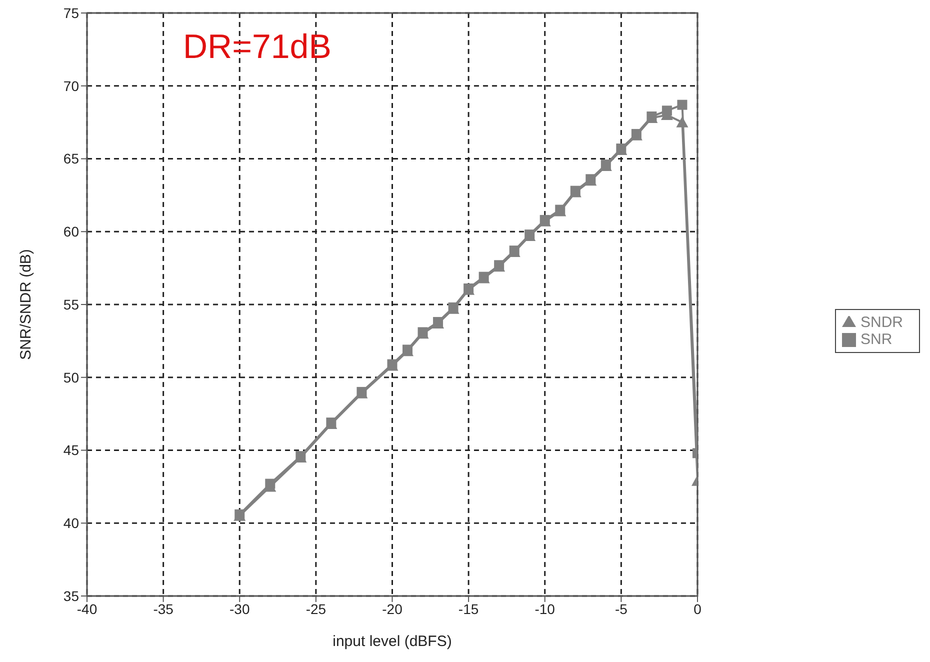  Describe the element at coordinates (881, 322) in the screenshot. I see `legend-label: SNDR` at that location.